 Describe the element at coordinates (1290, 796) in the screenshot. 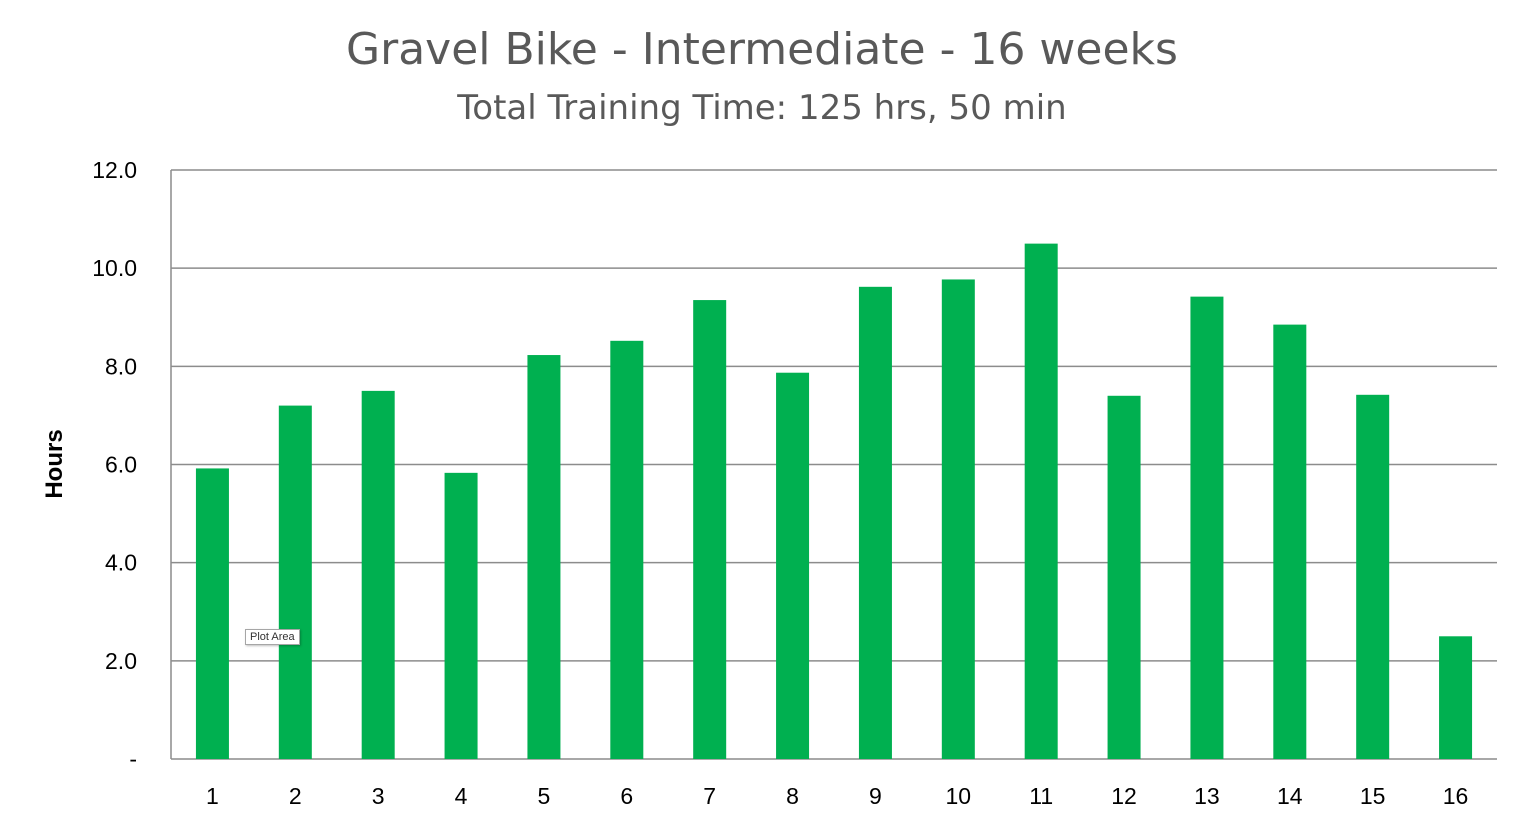

I see `x-tick-label: 14` at that location.